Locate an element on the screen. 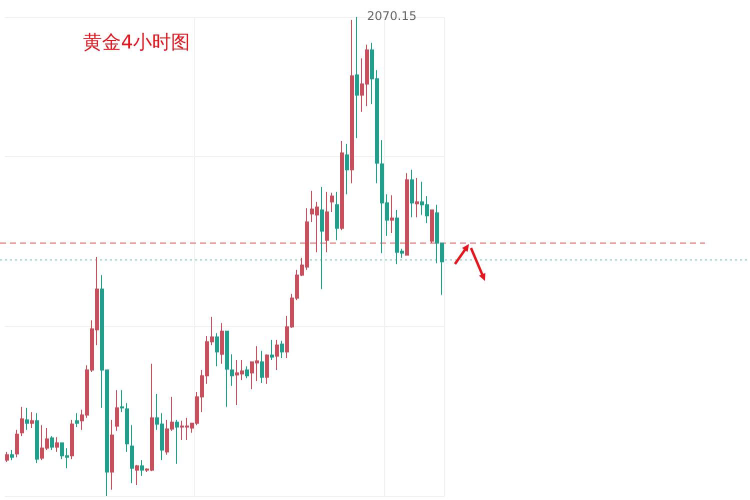 Image resolution: width=750 pixels, height=500 pixels. annotation: 2070.15 is located at coordinates (392, 16).